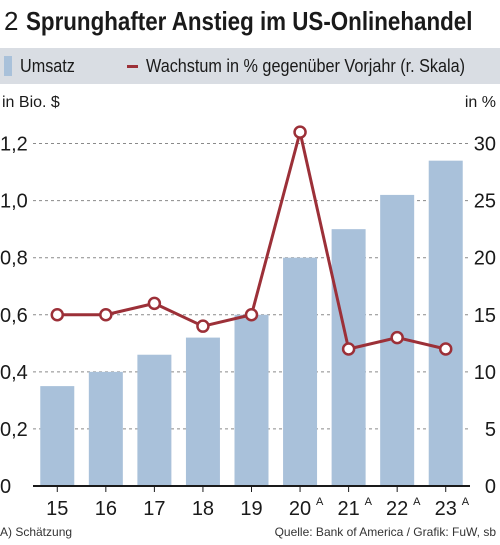 The width and height of the screenshot is (500, 545). What do you see at coordinates (446, 509) in the screenshot?
I see `x-tick-label: 23` at bounding box center [446, 509].